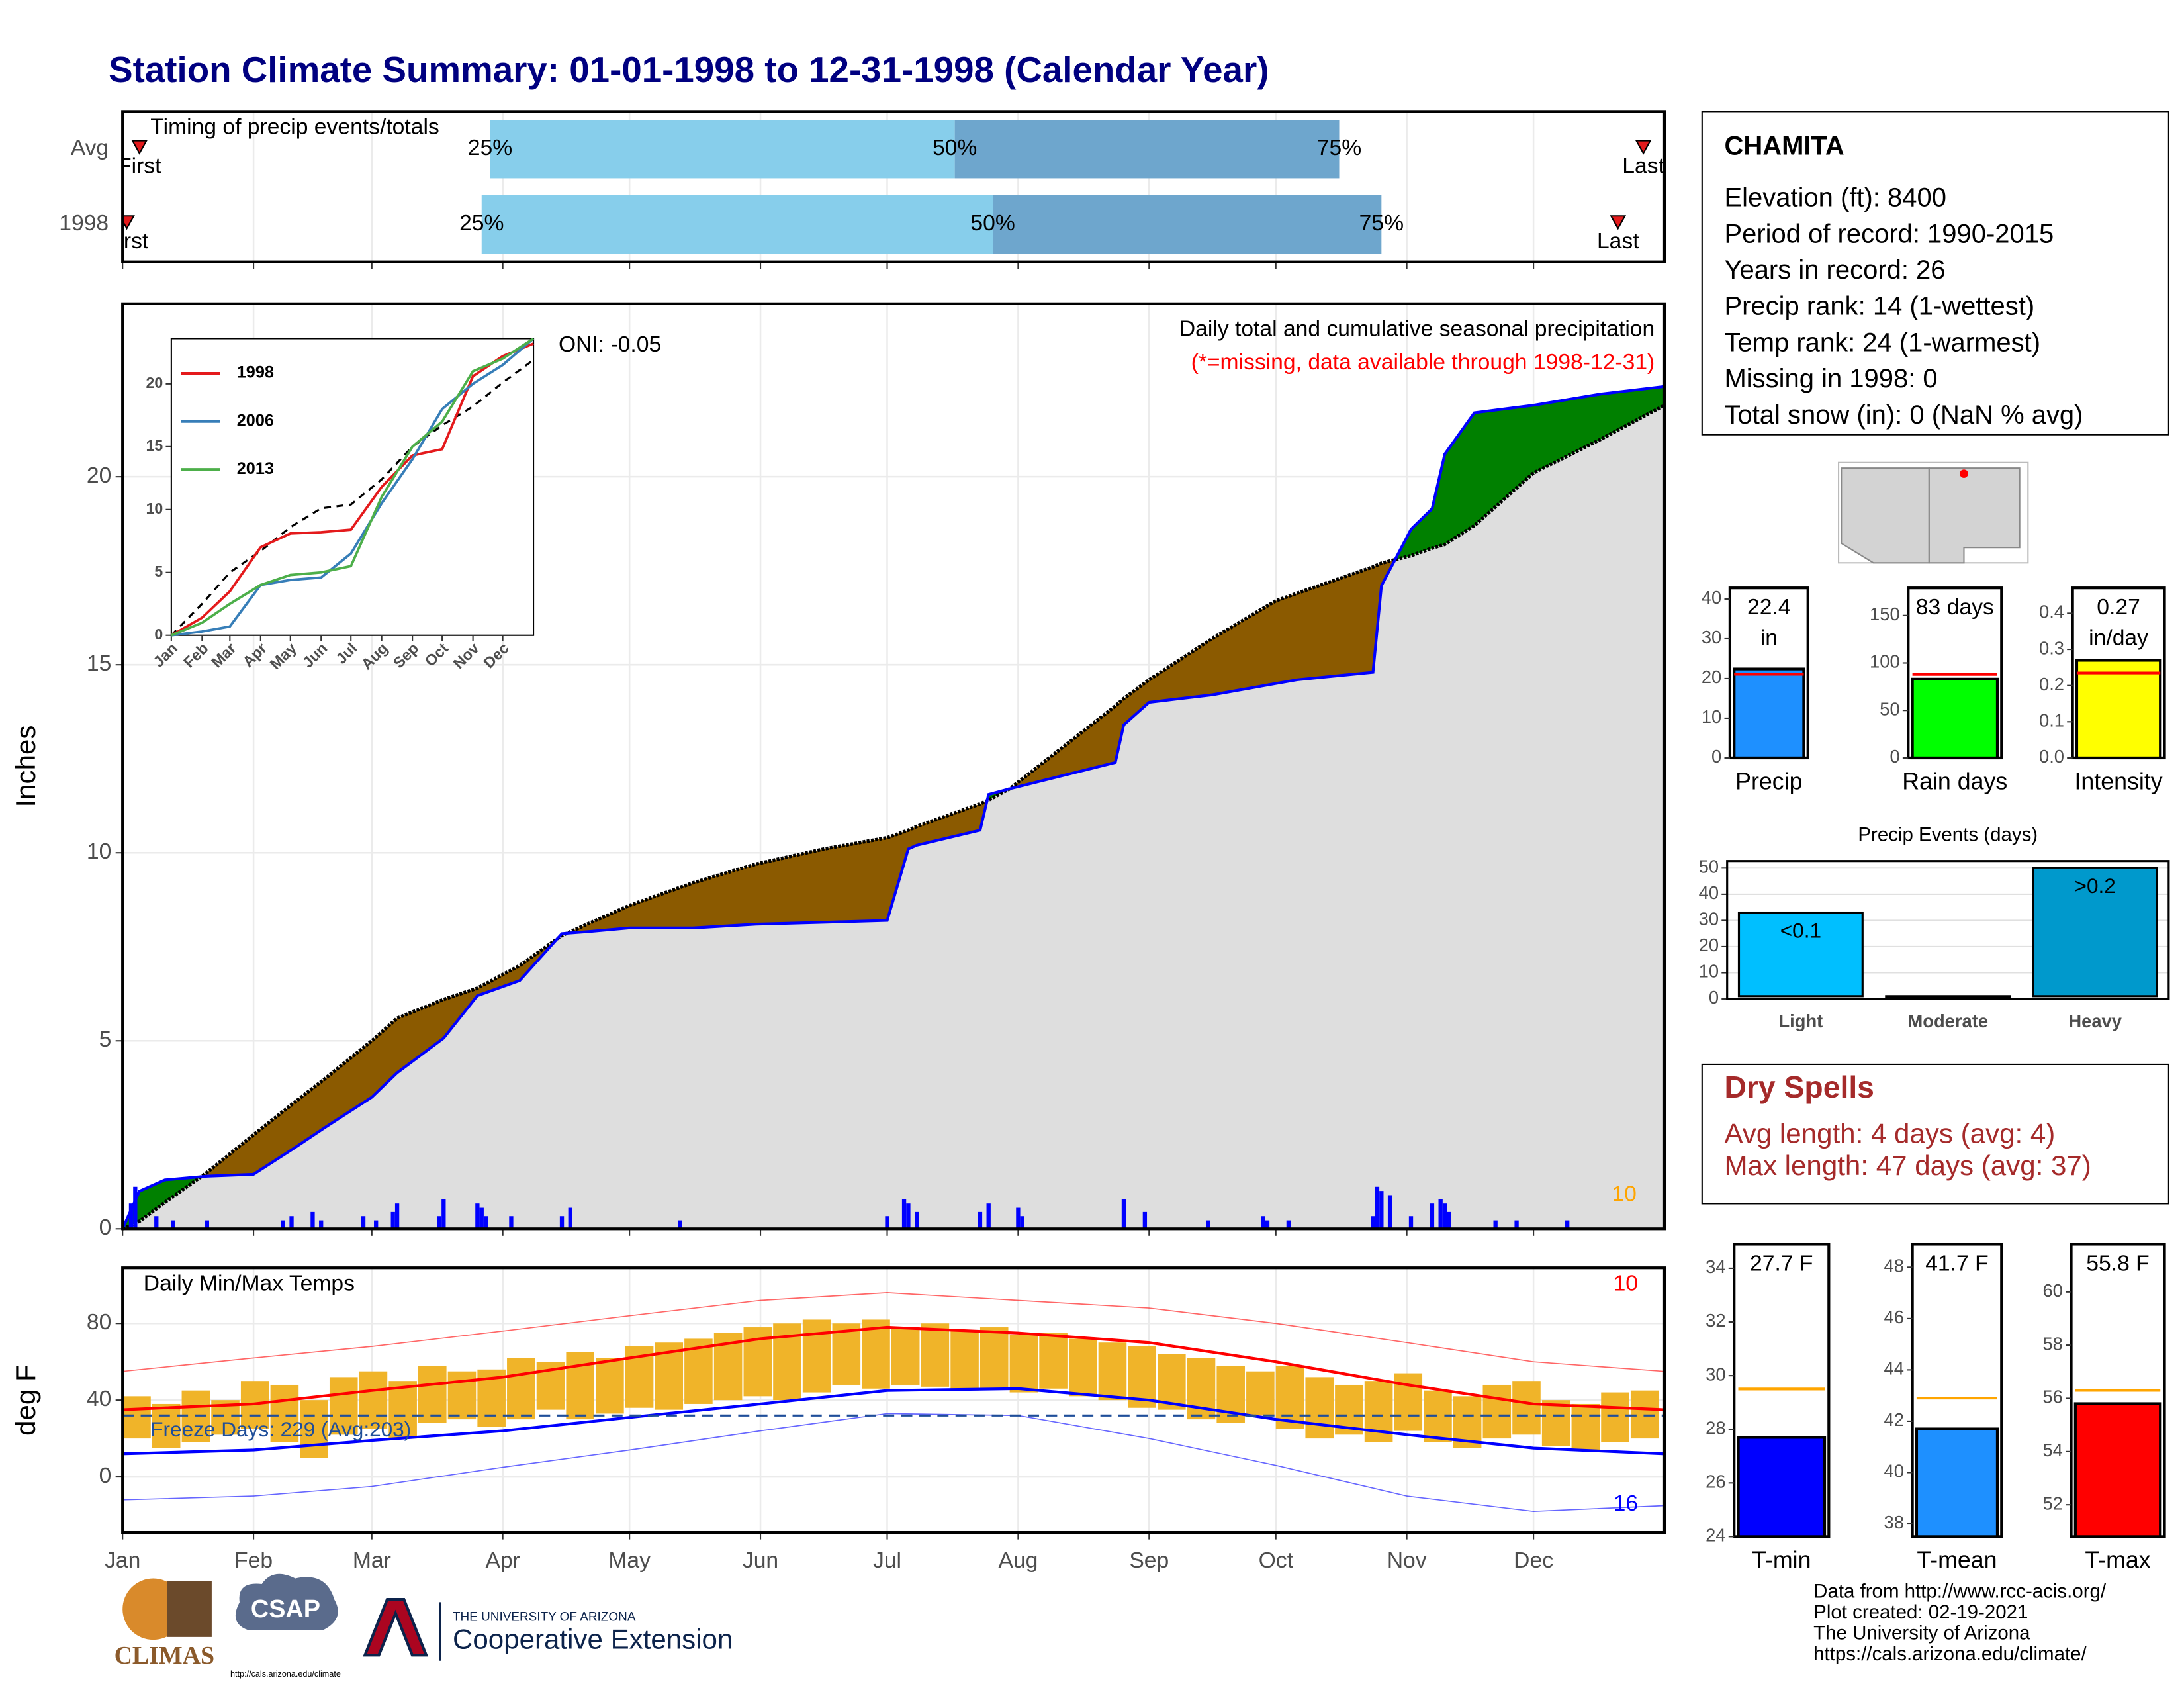 This screenshot has height=1688, width=2184. What do you see at coordinates (1894, 1266) in the screenshot?
I see `y-tick-label: 48` at bounding box center [1894, 1266].